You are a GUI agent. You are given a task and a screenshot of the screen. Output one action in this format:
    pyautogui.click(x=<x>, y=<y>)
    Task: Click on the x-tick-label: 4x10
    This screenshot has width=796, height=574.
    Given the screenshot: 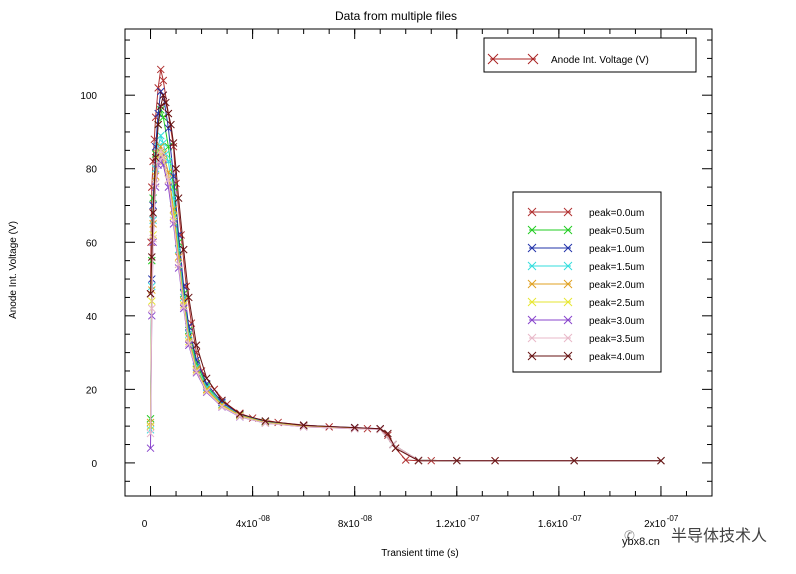 What is the action you would take?
    pyautogui.click(x=247, y=524)
    